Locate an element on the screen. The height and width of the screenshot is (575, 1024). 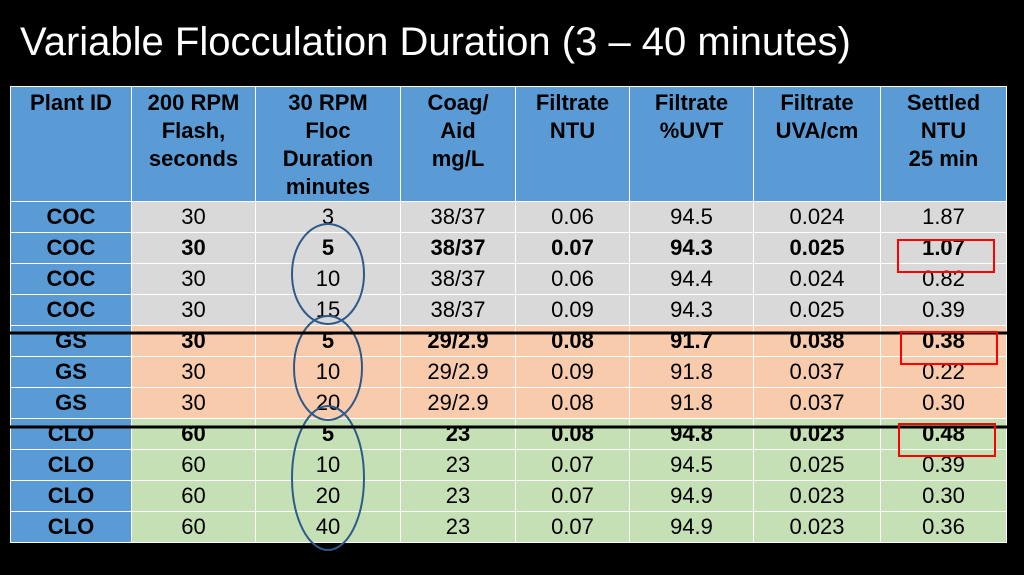
cell-settled-ntu: 1.07 is located at coordinates (943, 248).